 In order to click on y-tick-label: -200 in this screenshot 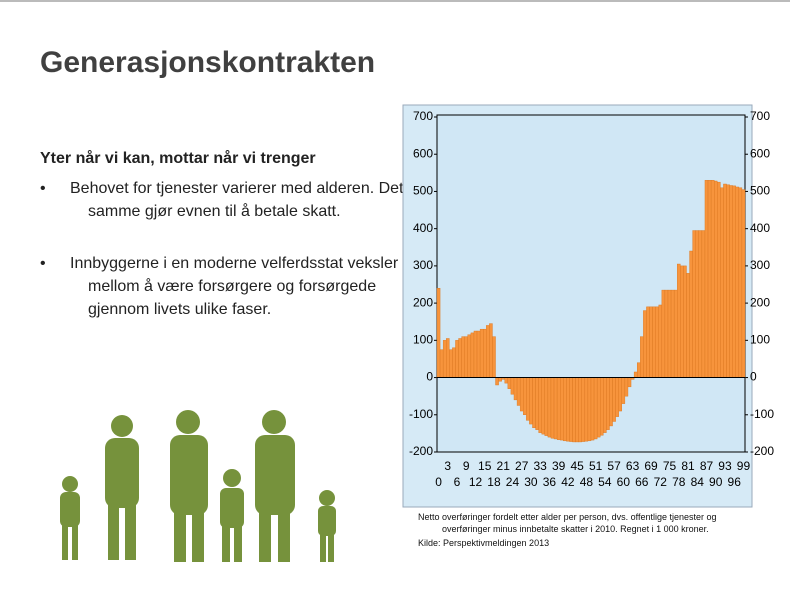, I will do `click(421, 451)`.